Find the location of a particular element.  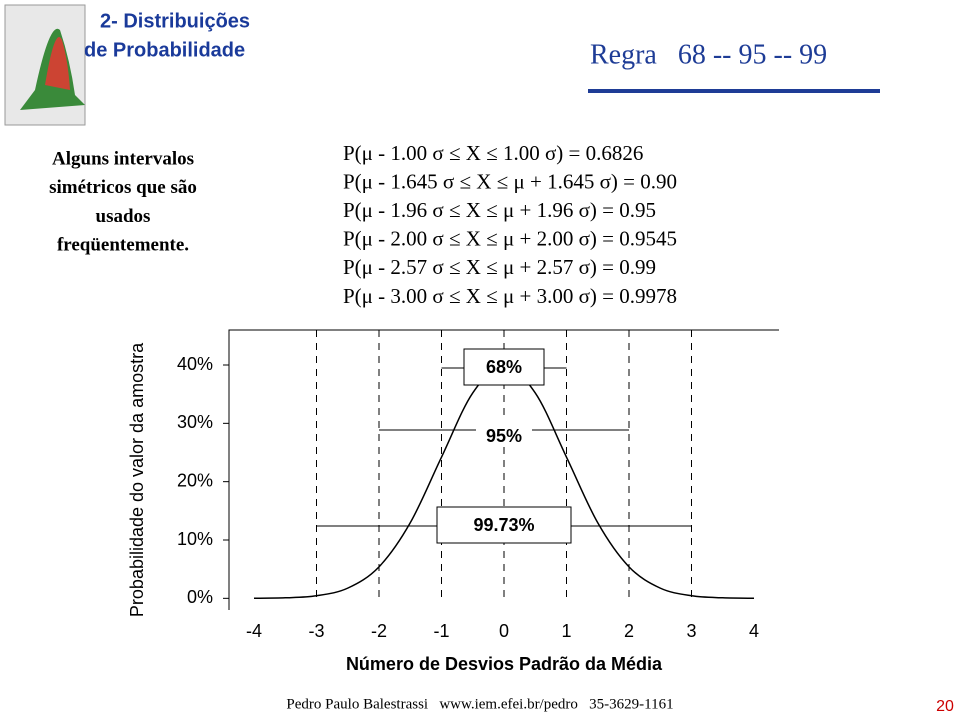

x-tick-label: -3 is located at coordinates (316, 631).